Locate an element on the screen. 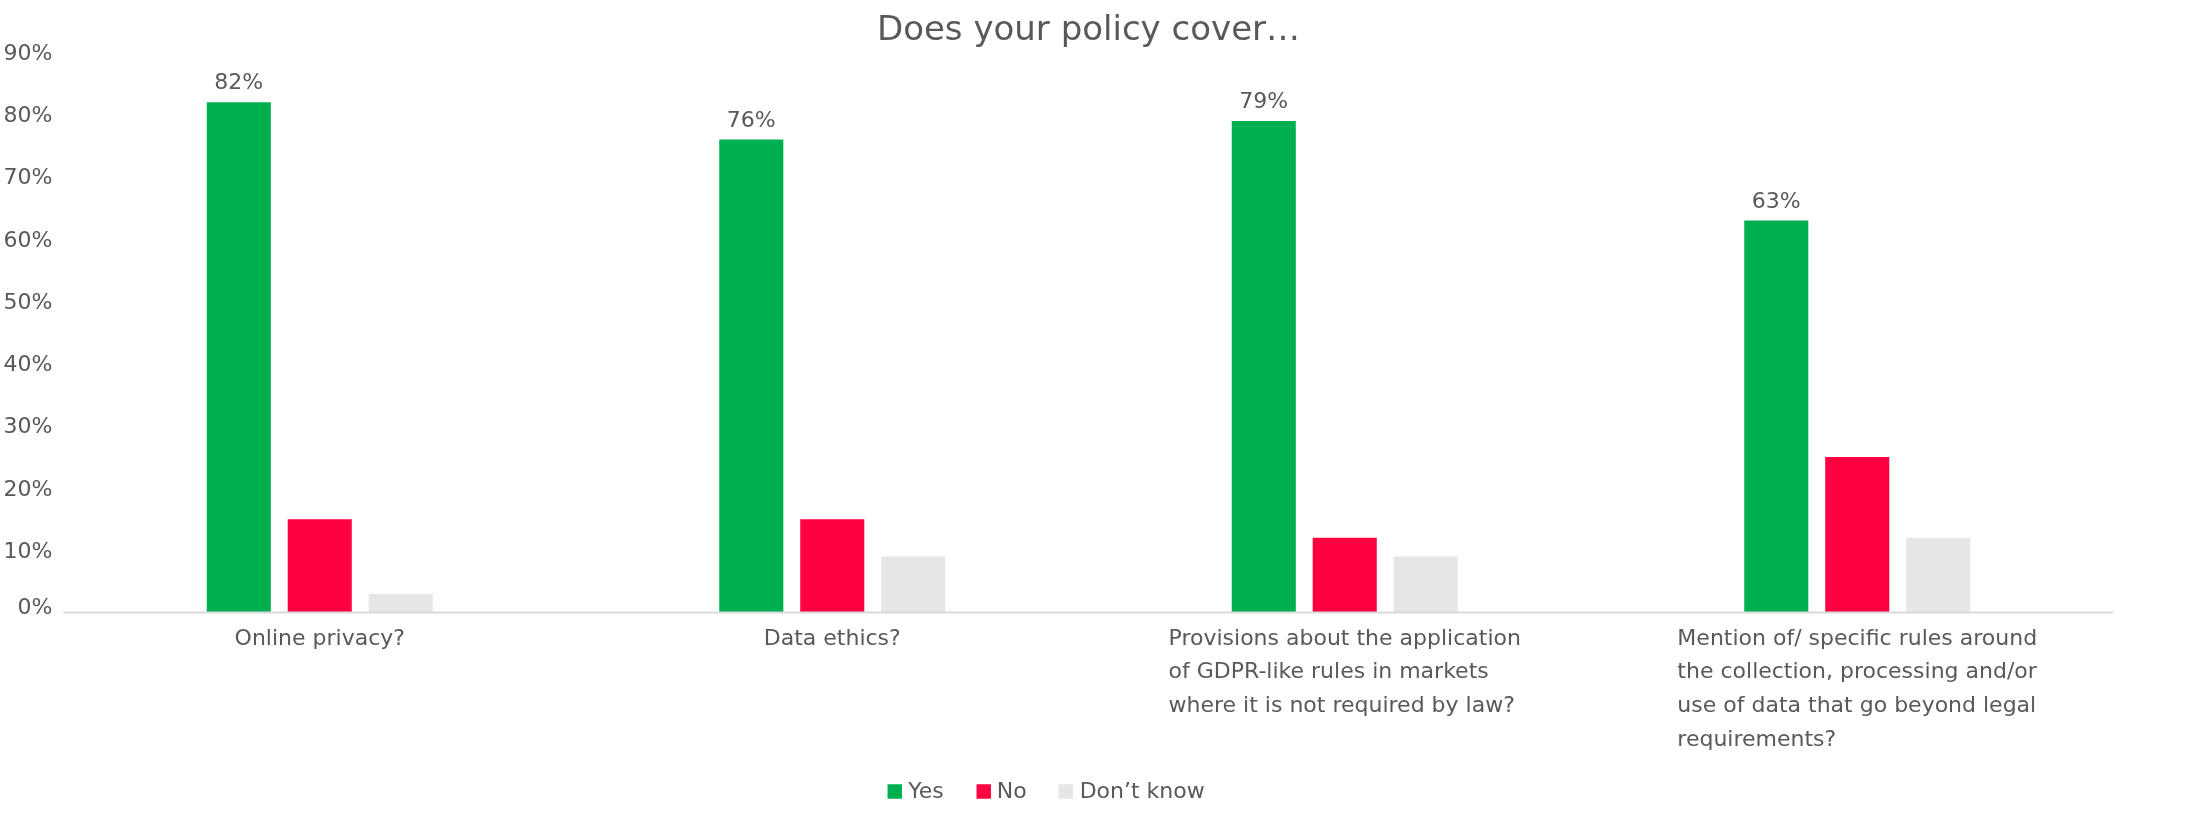 Image resolution: width=2192 pixels, height=833 pixels. y-tick-label: 0% is located at coordinates (35, 606).